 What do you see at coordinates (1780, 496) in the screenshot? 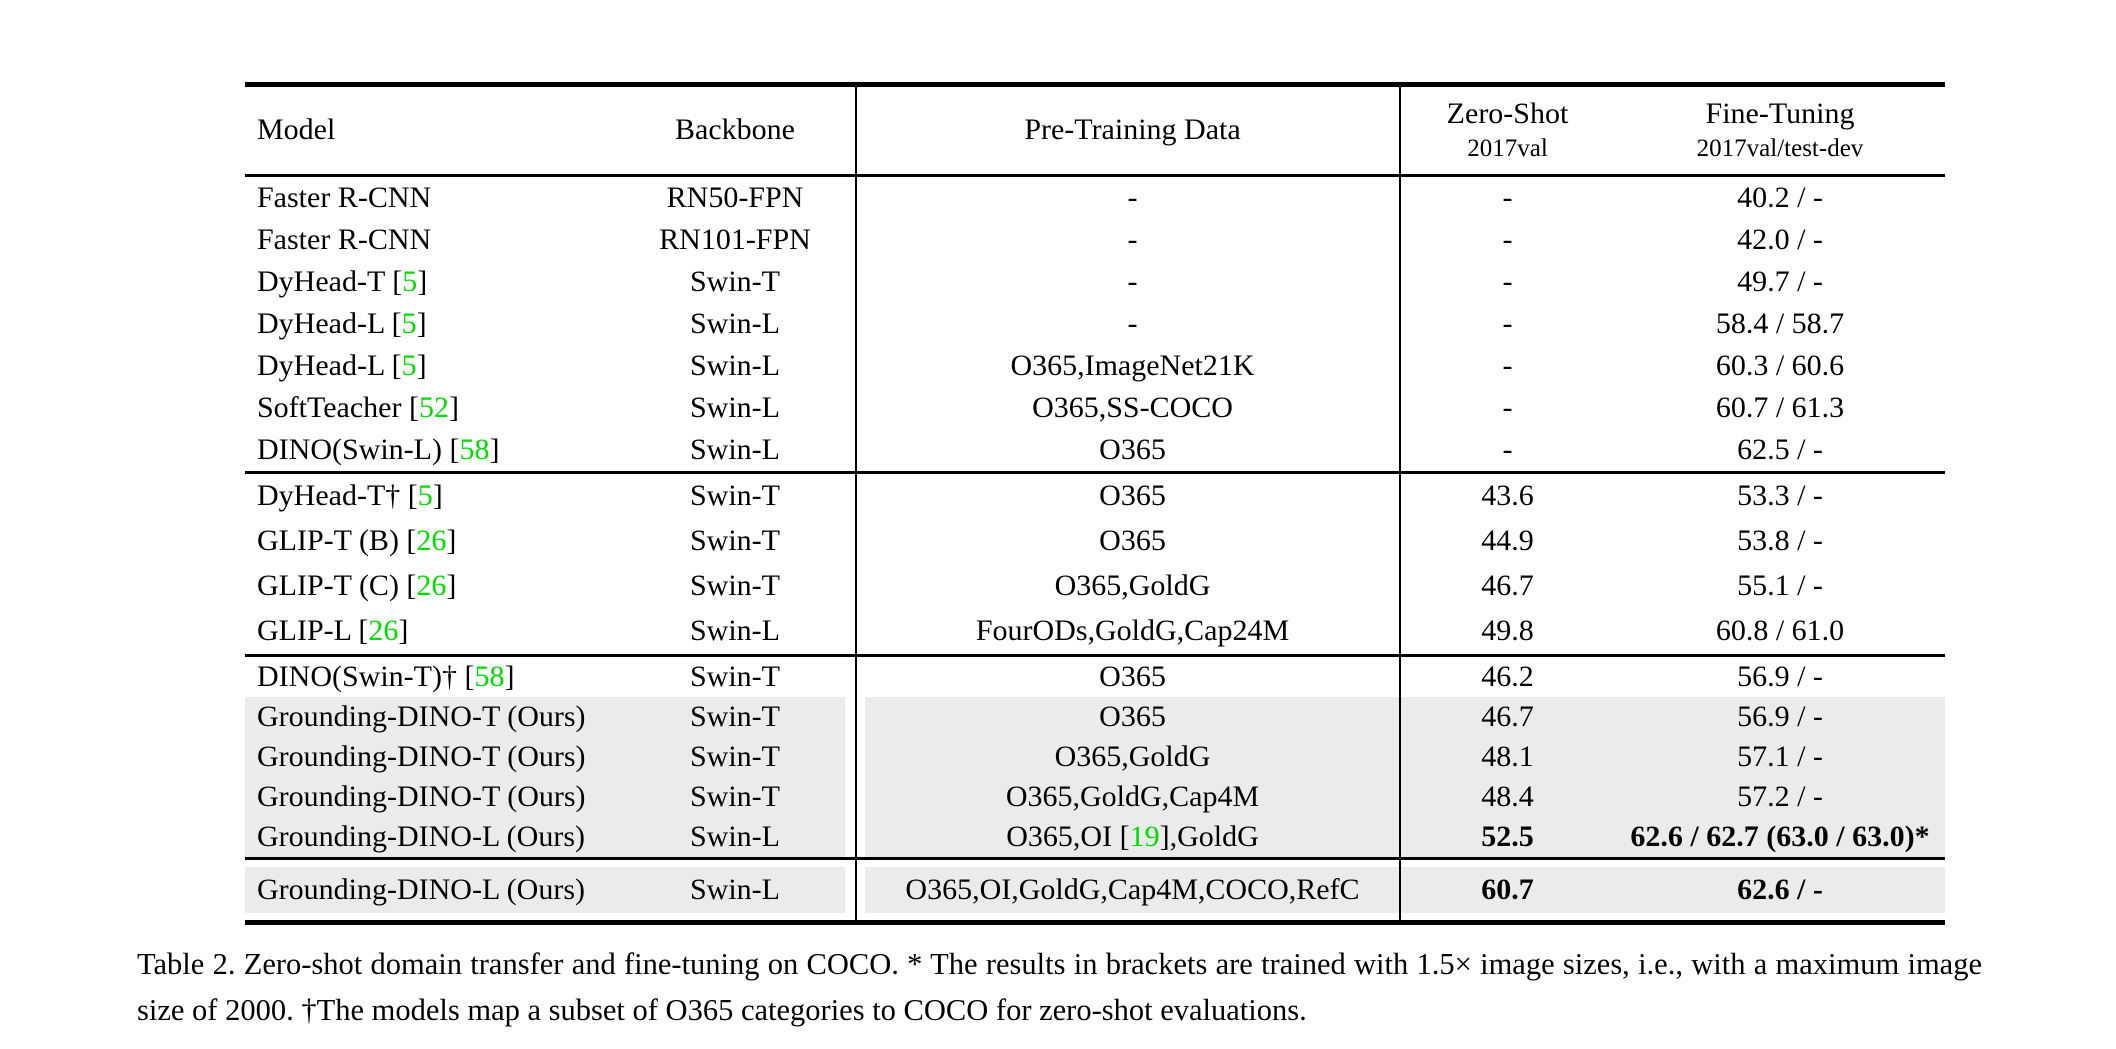
I see `cell-finetuning: 53.3 / -` at bounding box center [1780, 496].